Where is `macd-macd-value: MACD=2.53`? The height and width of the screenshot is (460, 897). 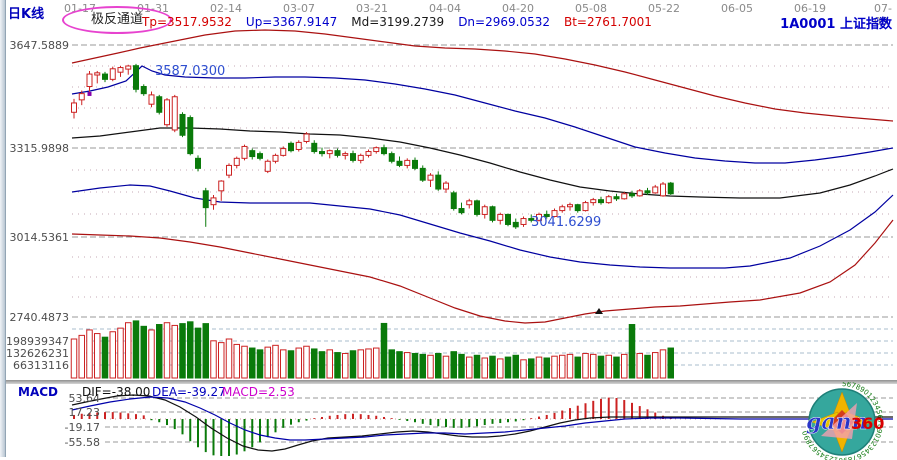 macd-macd-value: MACD=2.53 is located at coordinates (258, 392).